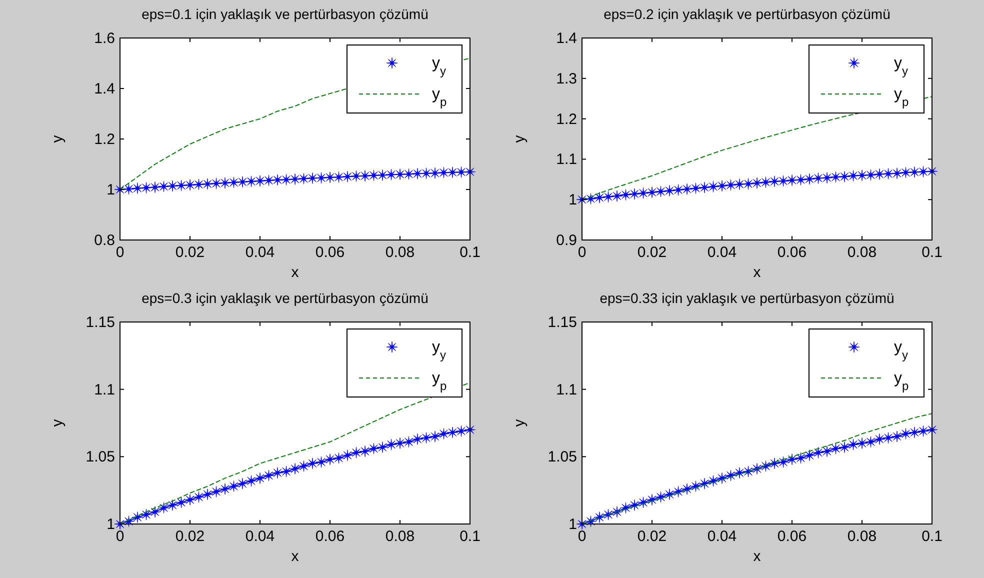 The width and height of the screenshot is (984, 578). Describe the element at coordinates (566, 79) in the screenshot. I see `y-tick-label: 1.3` at that location.